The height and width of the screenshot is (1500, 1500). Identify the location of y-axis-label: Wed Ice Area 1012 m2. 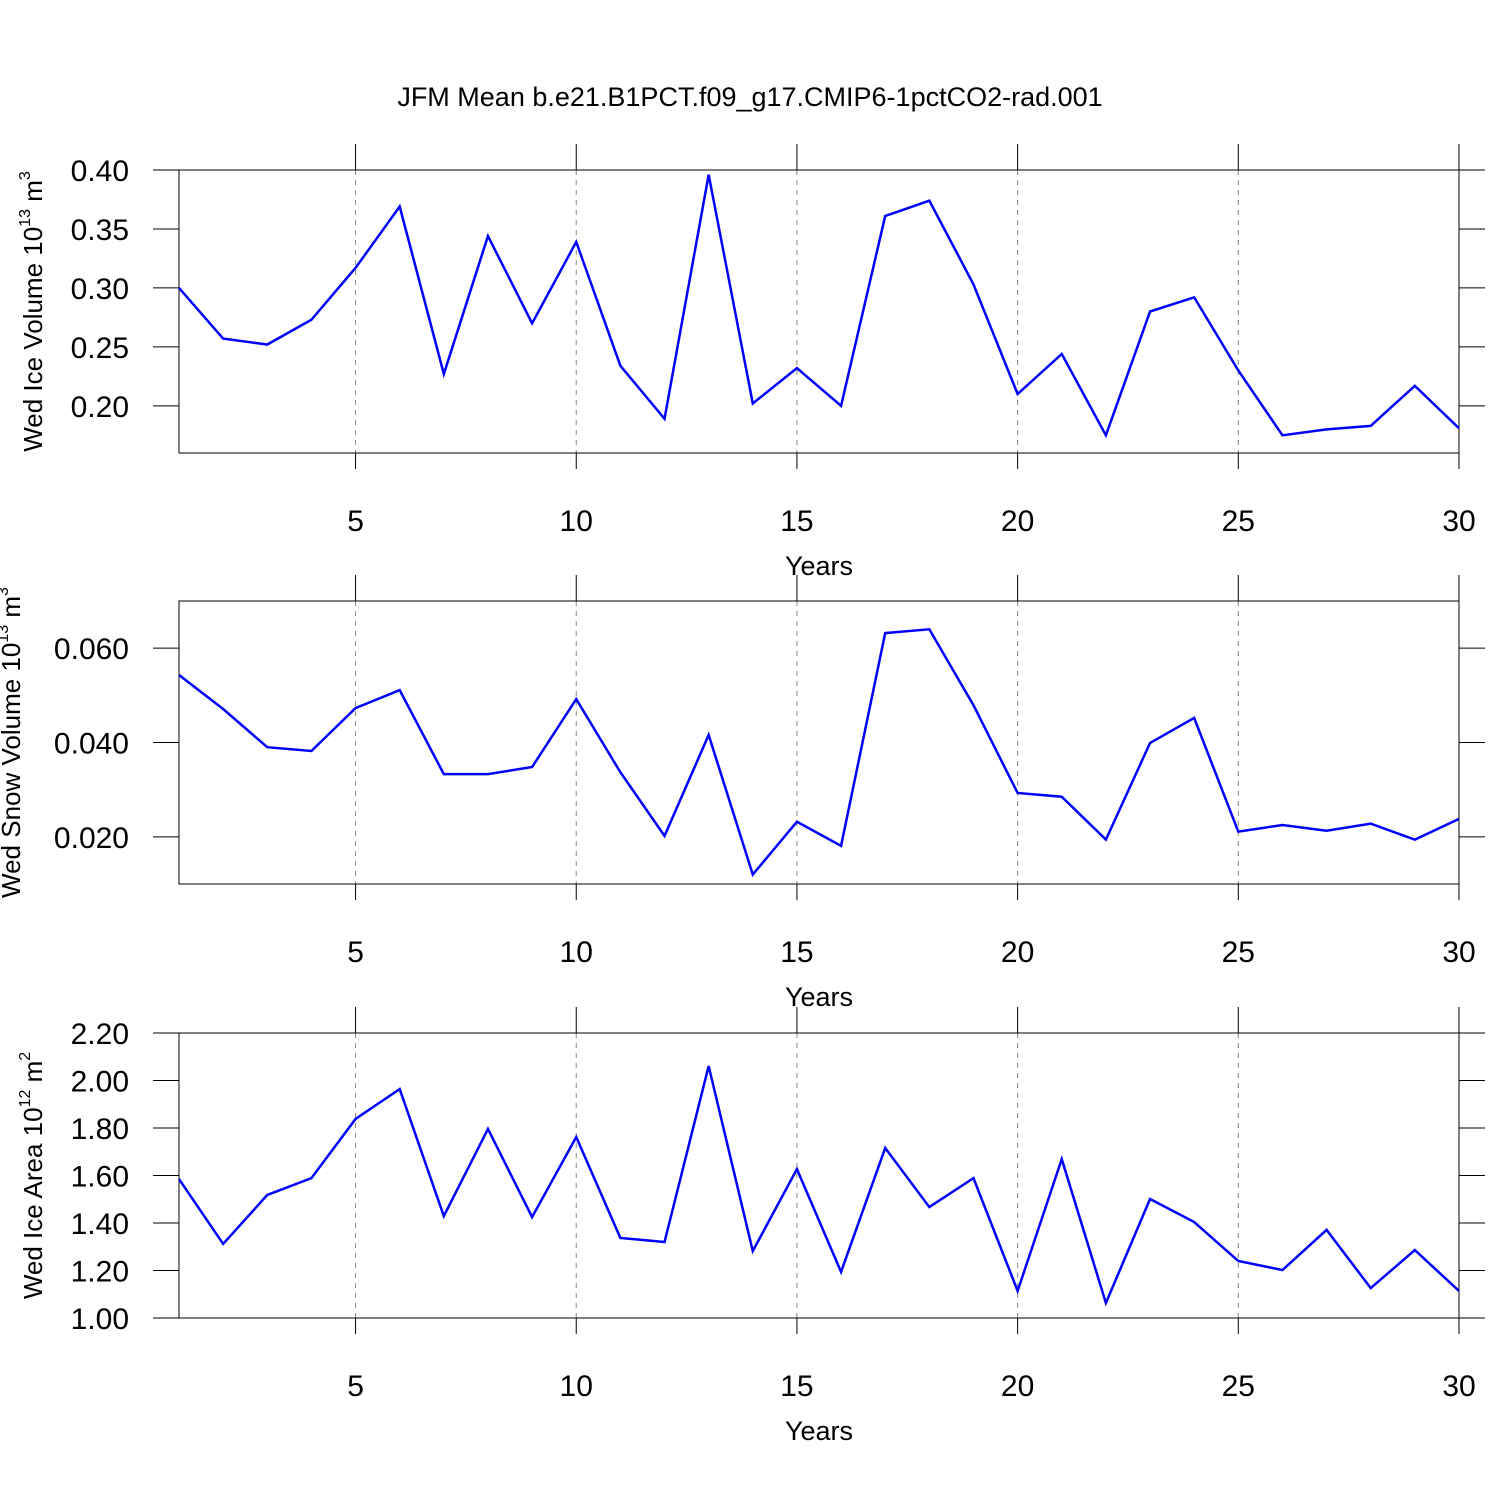
(32, 1175).